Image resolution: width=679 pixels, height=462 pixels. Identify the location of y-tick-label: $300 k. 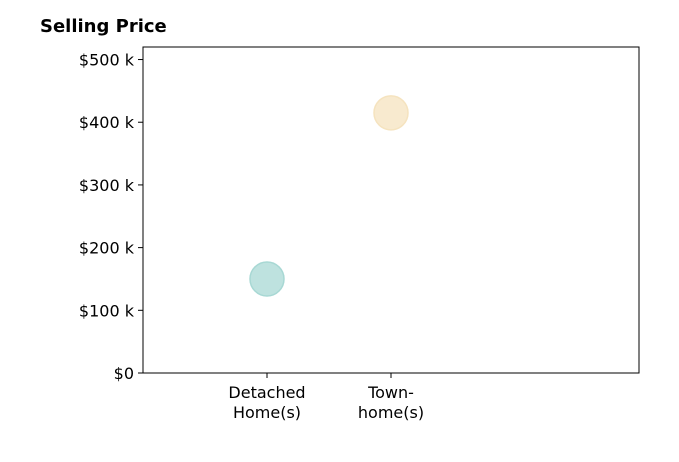
(107, 185).